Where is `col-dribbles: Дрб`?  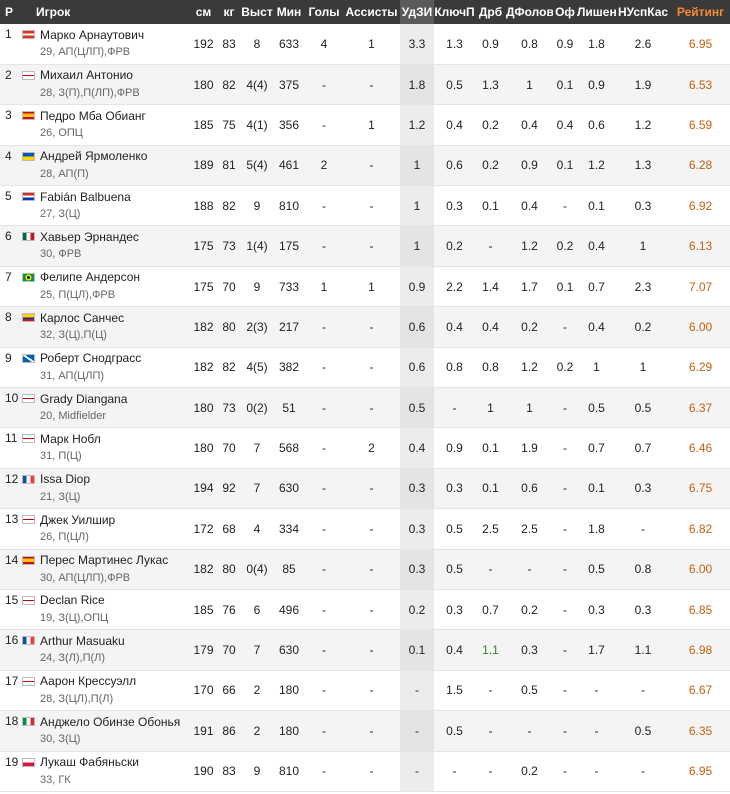 col-dribbles: Дрб is located at coordinates (490, 12).